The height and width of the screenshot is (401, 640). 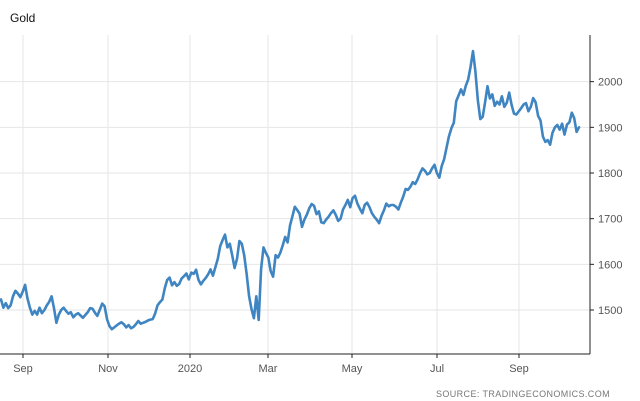 What do you see at coordinates (610, 174) in the screenshot?
I see `y-tick-label: 1800` at bounding box center [610, 174].